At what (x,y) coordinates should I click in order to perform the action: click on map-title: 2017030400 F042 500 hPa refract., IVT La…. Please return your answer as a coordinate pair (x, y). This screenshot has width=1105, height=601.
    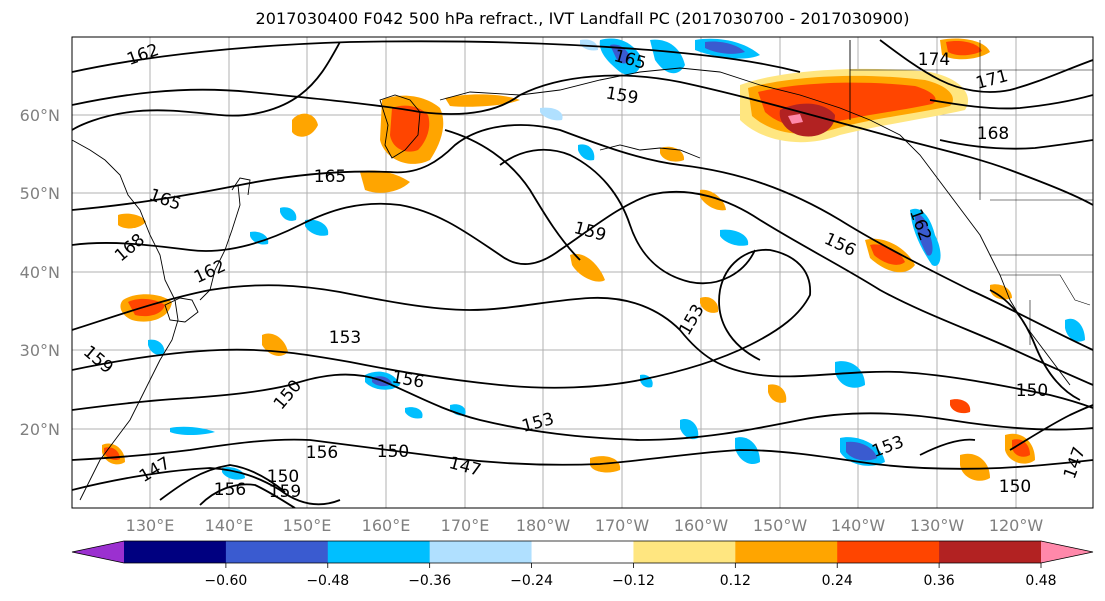
    Looking at the image, I should click on (582, 18).